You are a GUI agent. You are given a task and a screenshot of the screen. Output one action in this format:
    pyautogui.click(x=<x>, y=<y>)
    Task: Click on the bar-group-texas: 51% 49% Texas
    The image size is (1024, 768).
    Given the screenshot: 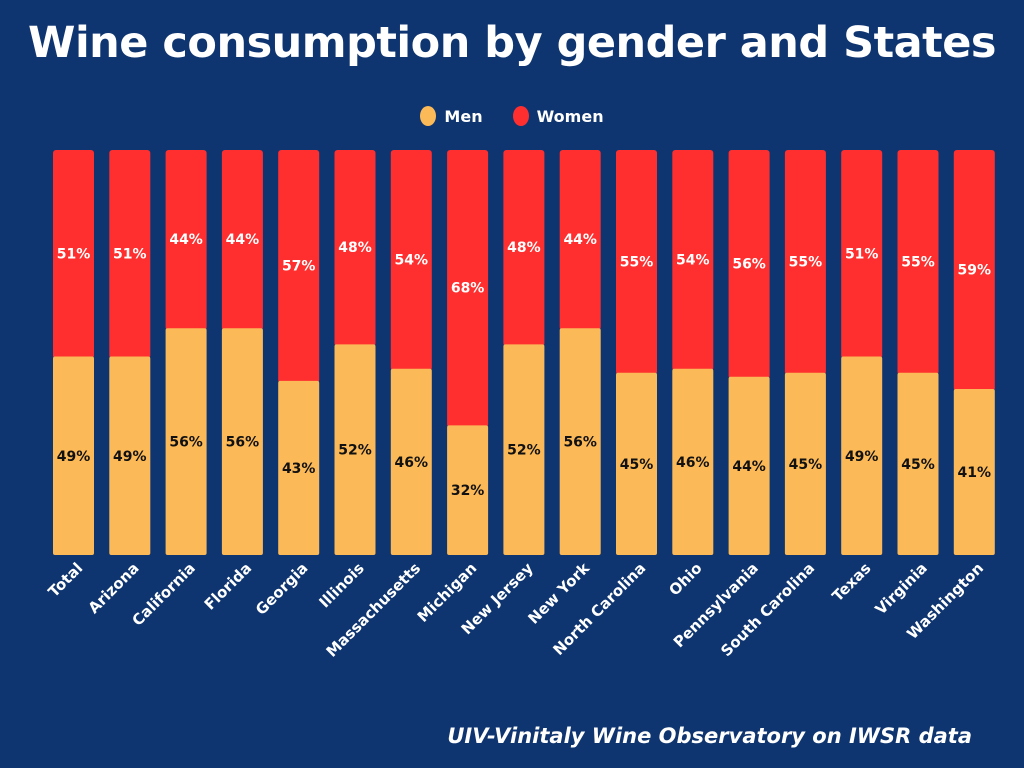 What is the action you would take?
    pyautogui.click(x=855, y=377)
    